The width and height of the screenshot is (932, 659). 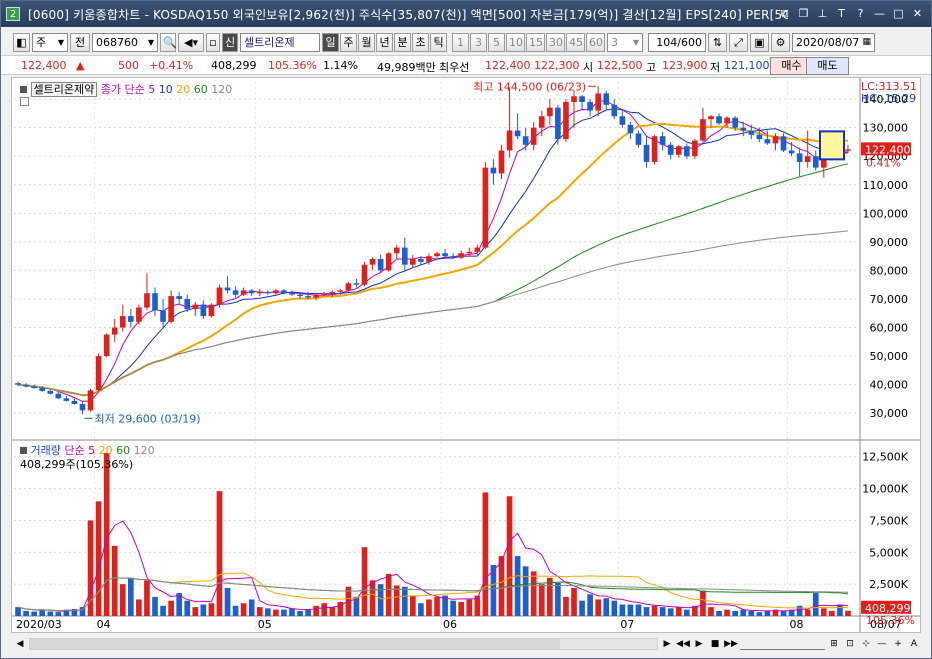 What do you see at coordinates (21, 42) in the screenshot?
I see `layout-icon: ◧` at bounding box center [21, 42].